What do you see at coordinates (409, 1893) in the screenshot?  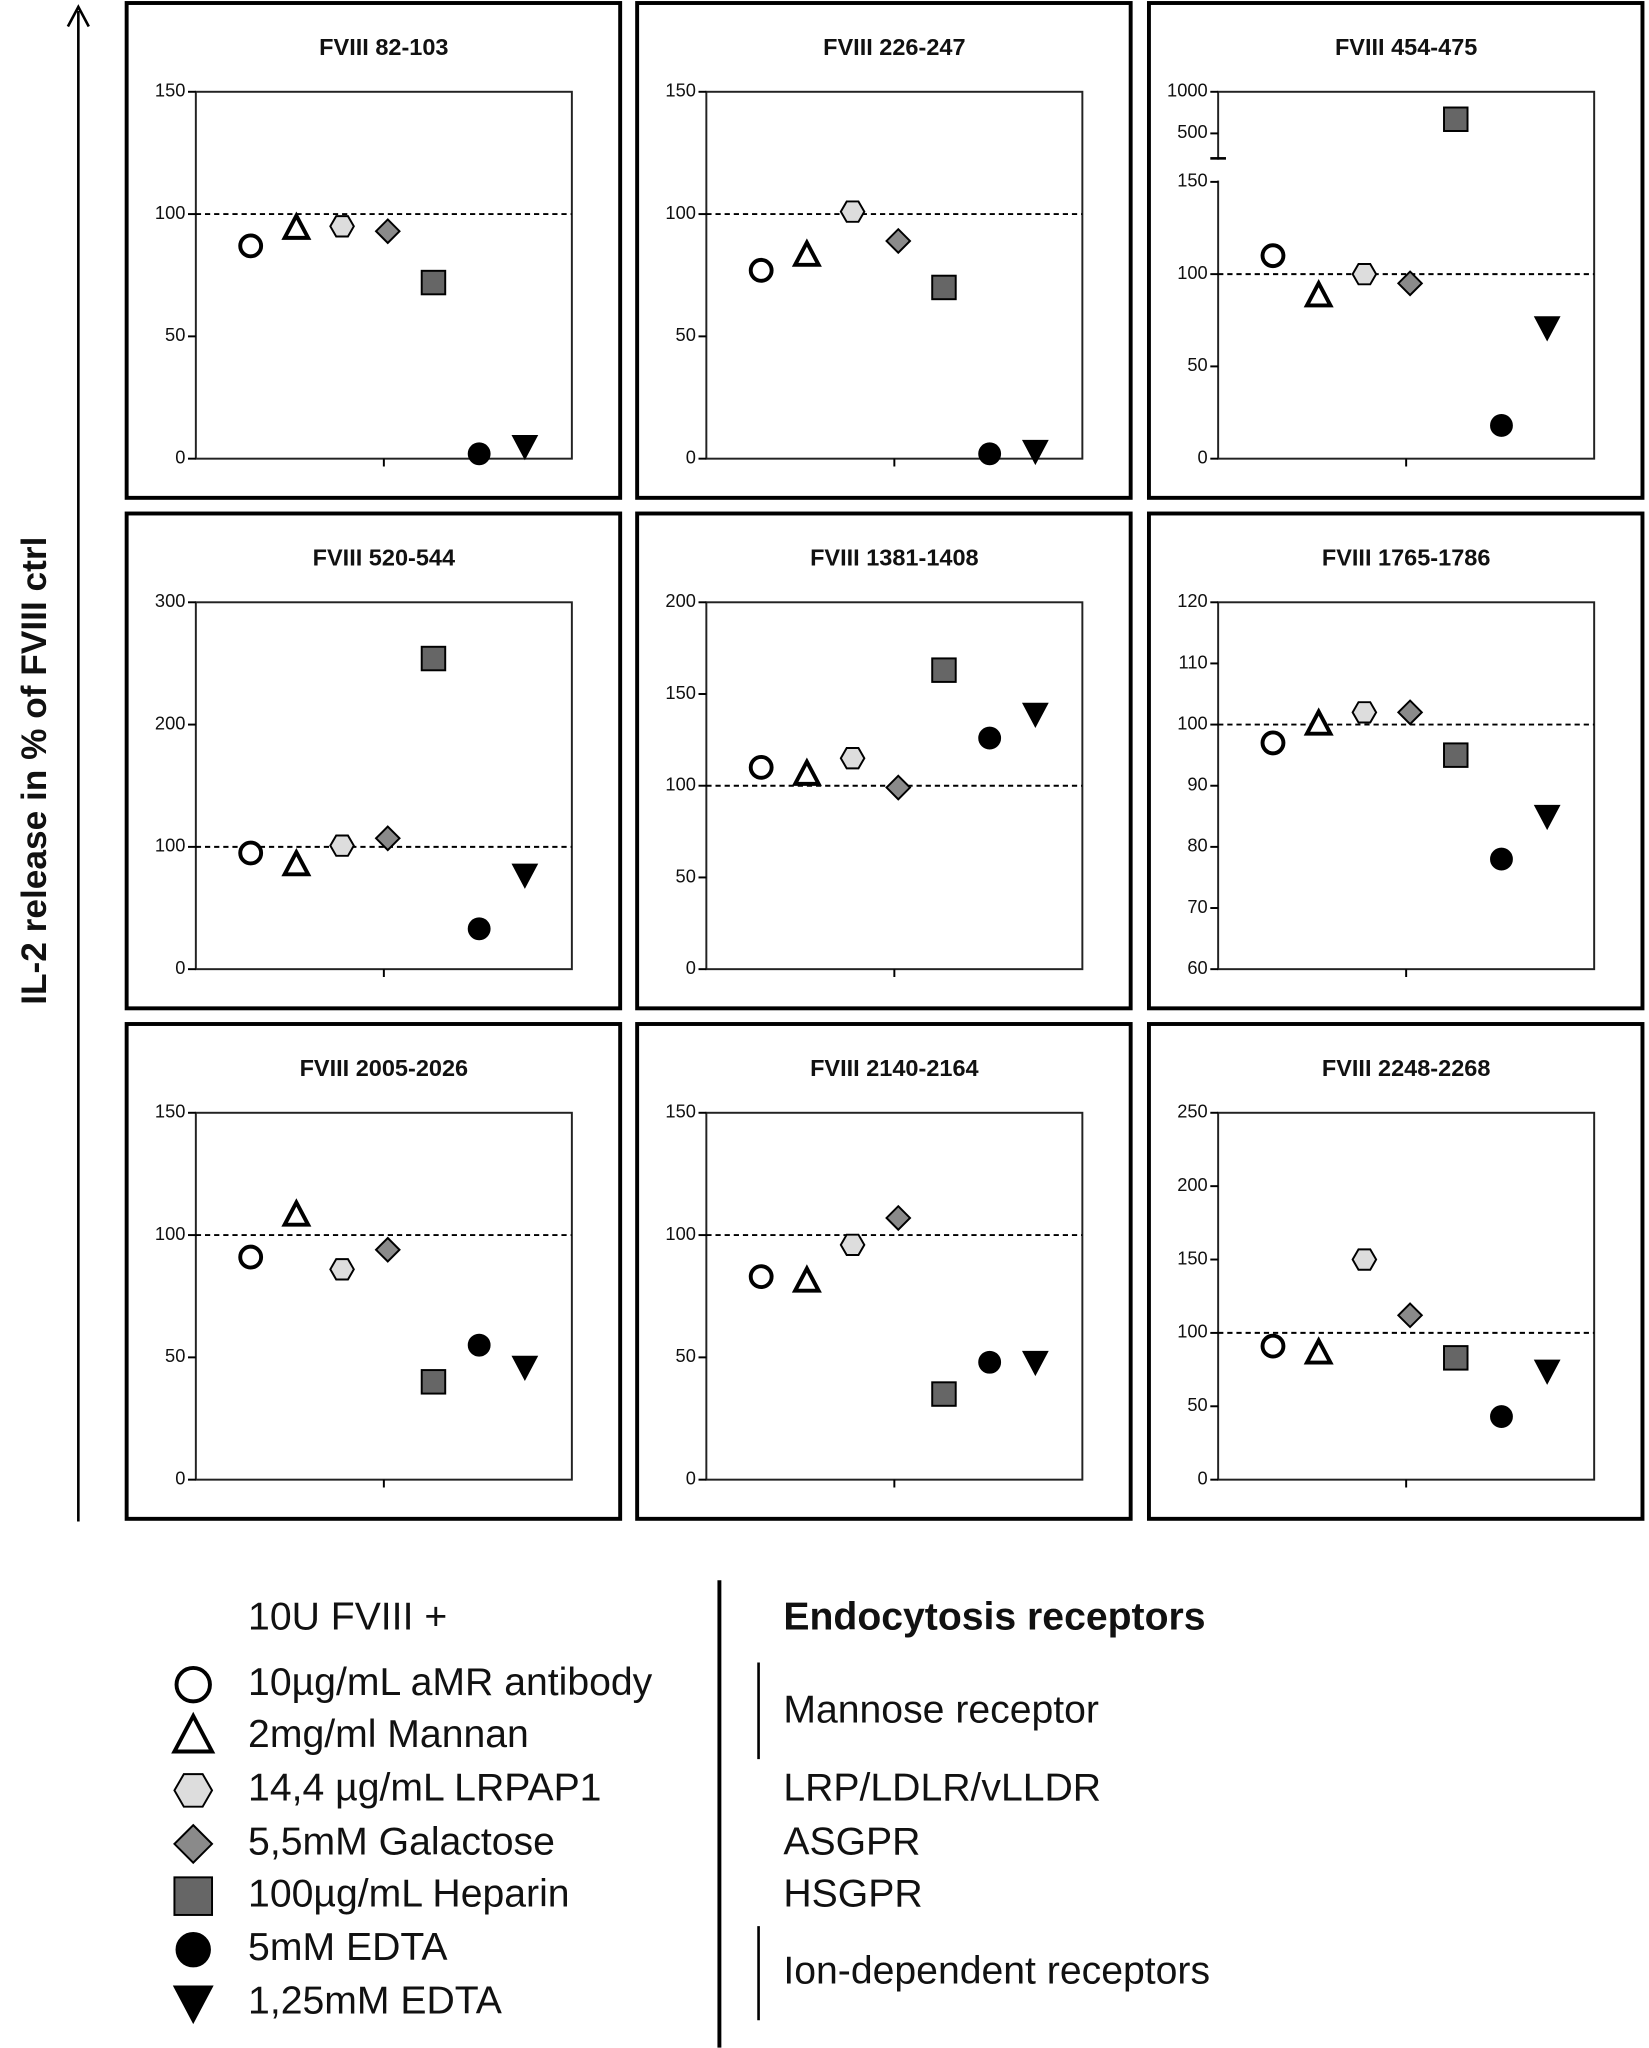 I see `legend-label: 100µg/mL Heparin` at bounding box center [409, 1893].